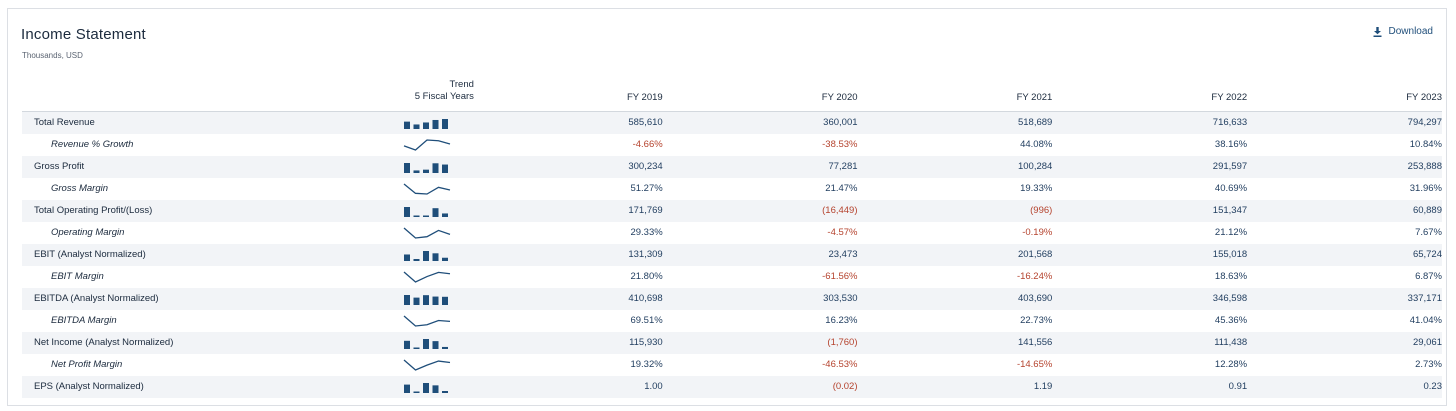 The width and height of the screenshot is (1456, 411). Describe the element at coordinates (248, 189) in the screenshot. I see `row-label-cell: Gross Margin` at that location.